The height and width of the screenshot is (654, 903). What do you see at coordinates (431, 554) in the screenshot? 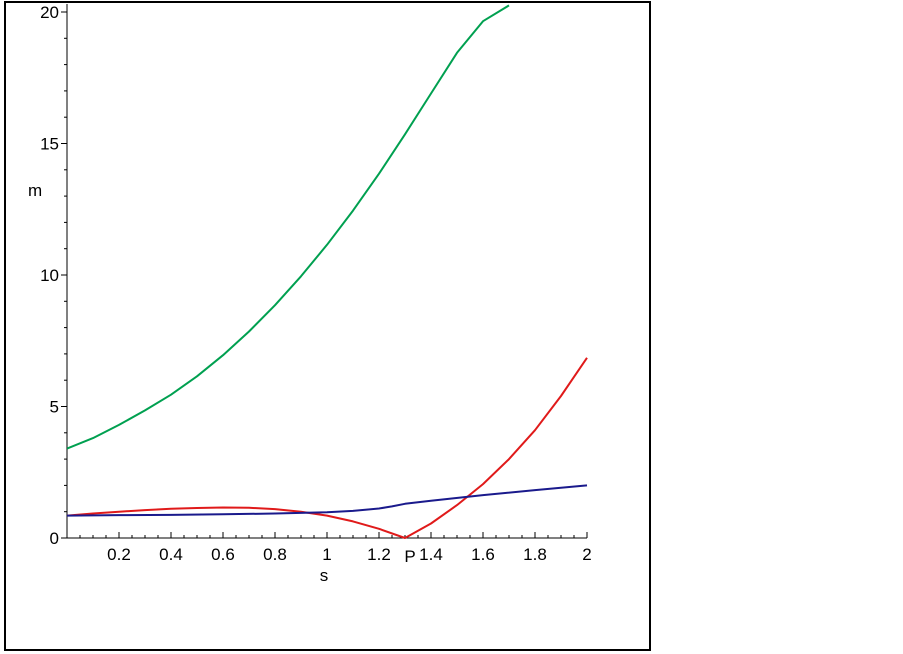
I see `x-tick-label: 1.4` at bounding box center [431, 554].